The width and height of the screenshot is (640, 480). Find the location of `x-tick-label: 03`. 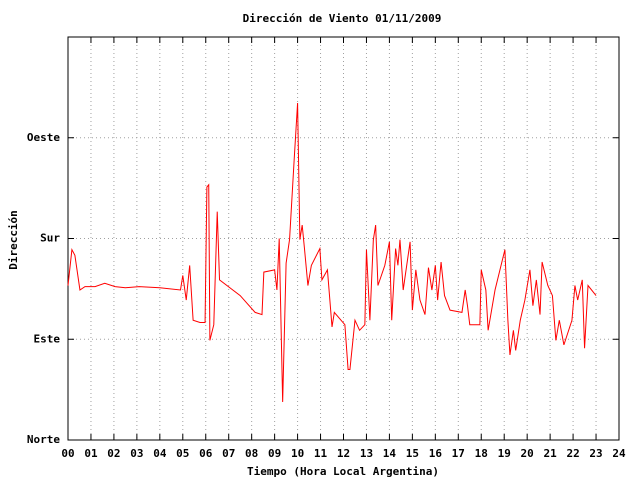

x-tick-label: 03 is located at coordinates (136, 453).